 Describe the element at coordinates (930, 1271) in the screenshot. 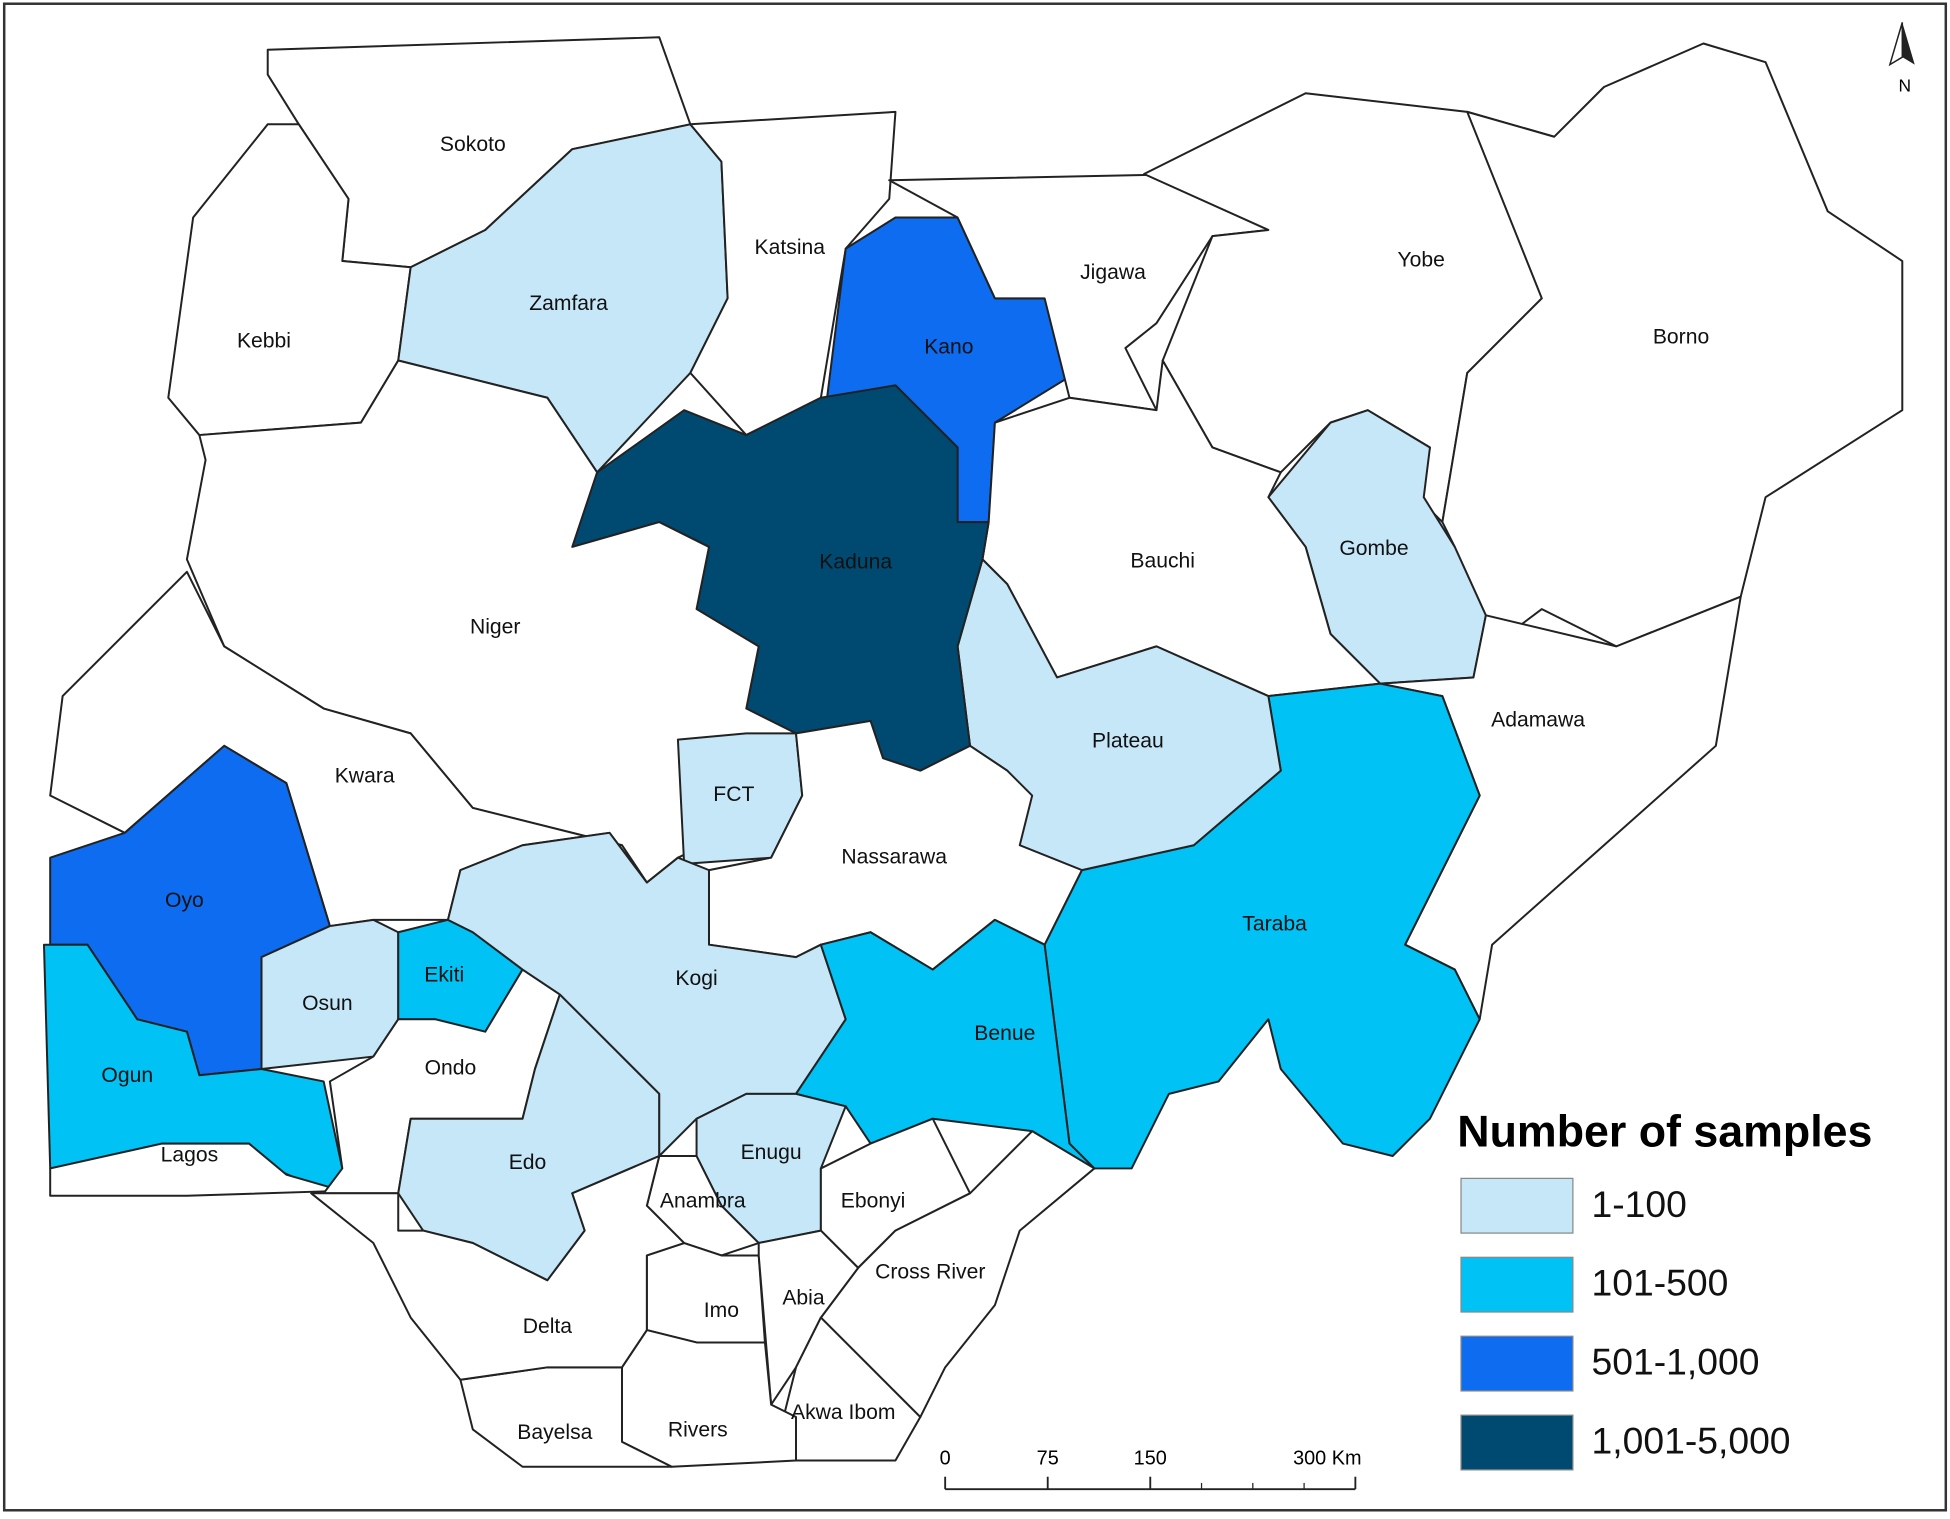

I see `state-label: Cross River` at that location.